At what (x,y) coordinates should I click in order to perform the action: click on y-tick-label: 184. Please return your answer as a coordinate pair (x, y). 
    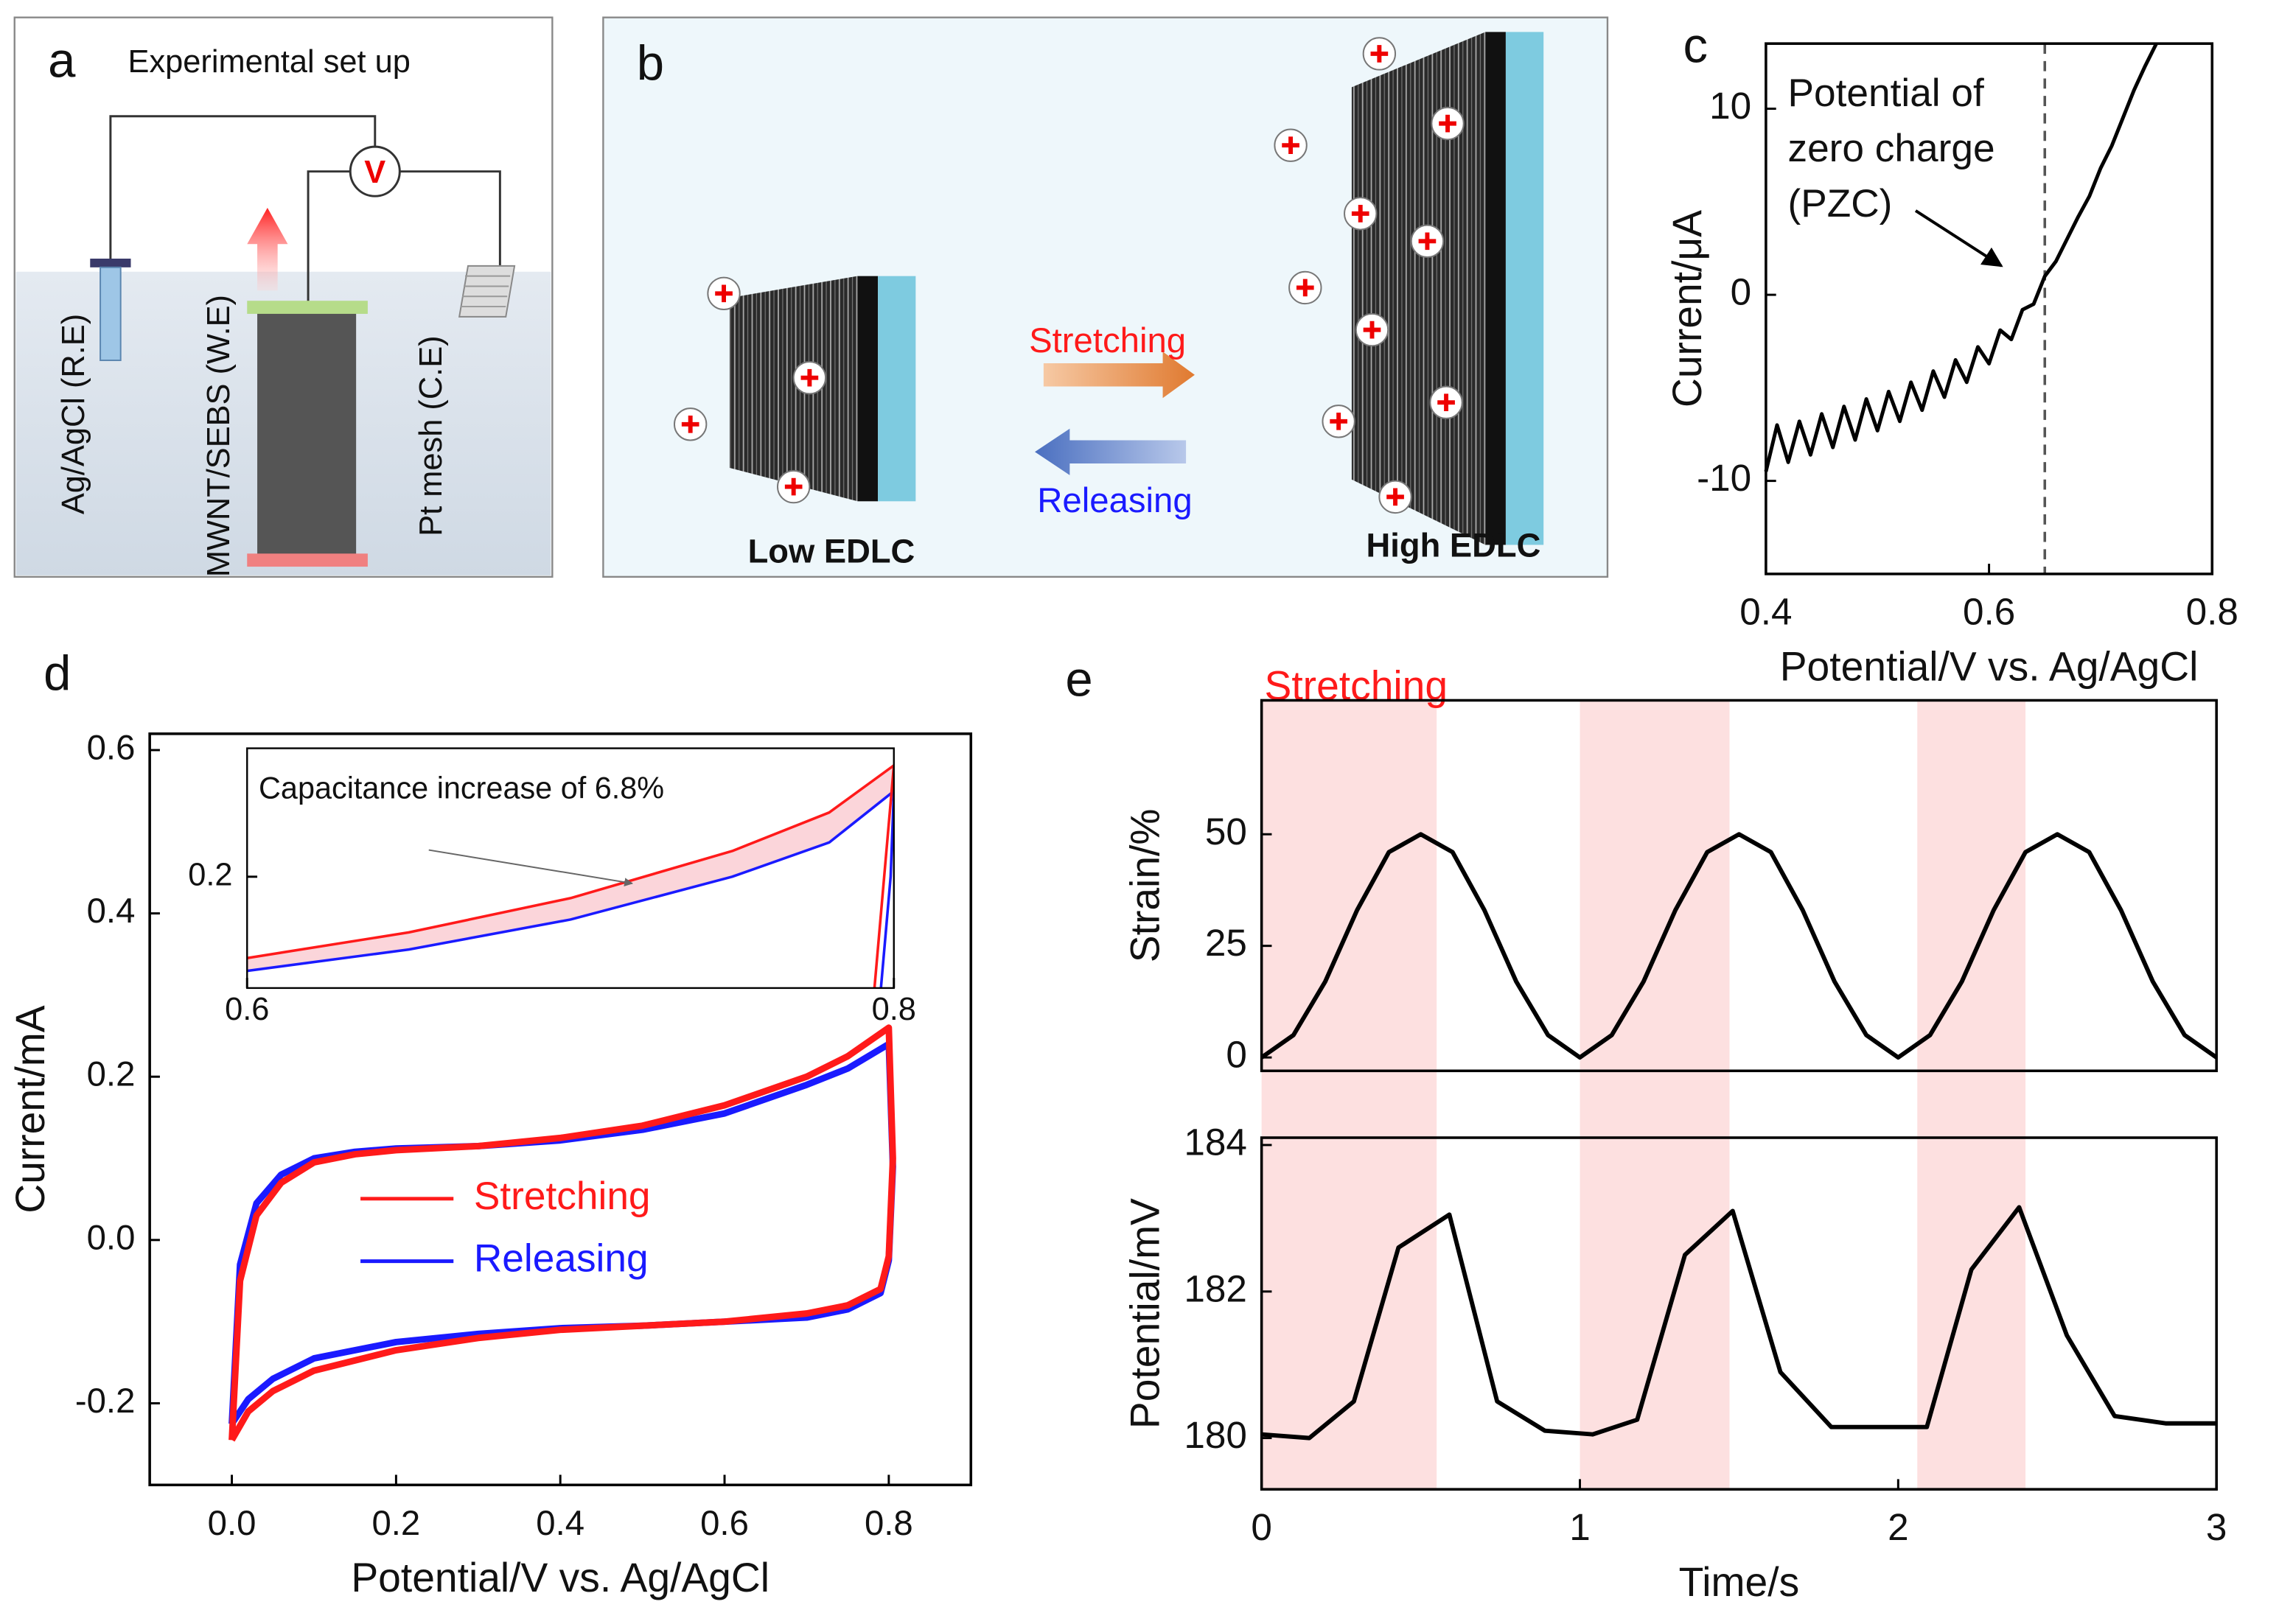
    Looking at the image, I should click on (1215, 1142).